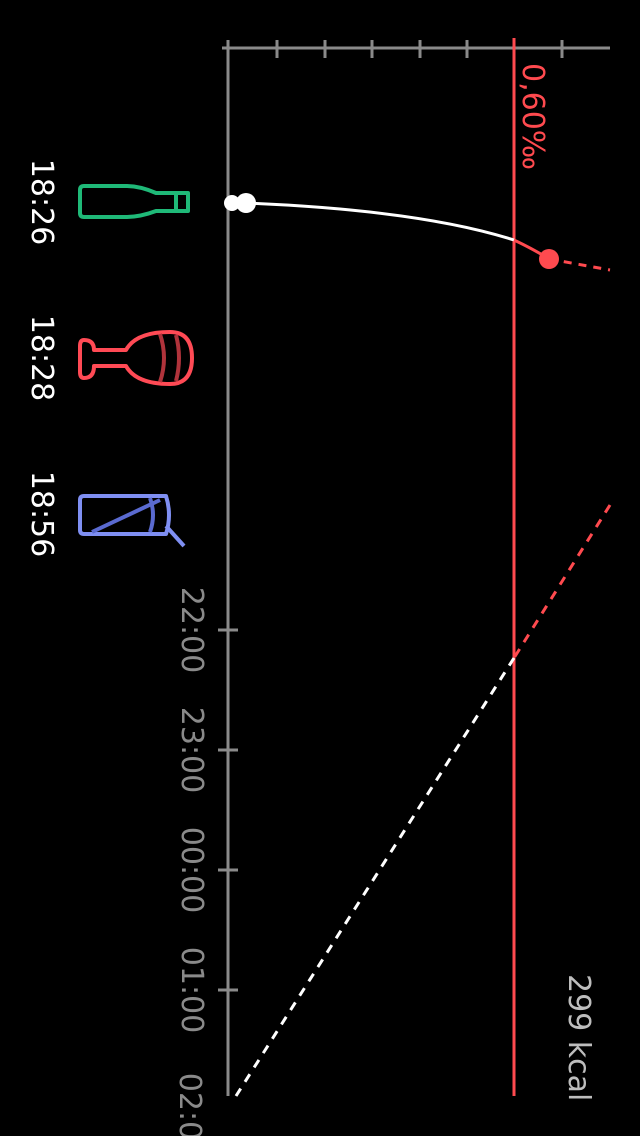 The image size is (640, 1136). Describe the element at coordinates (189, 1104) in the screenshot. I see `time-tick-label: 02:00` at that location.